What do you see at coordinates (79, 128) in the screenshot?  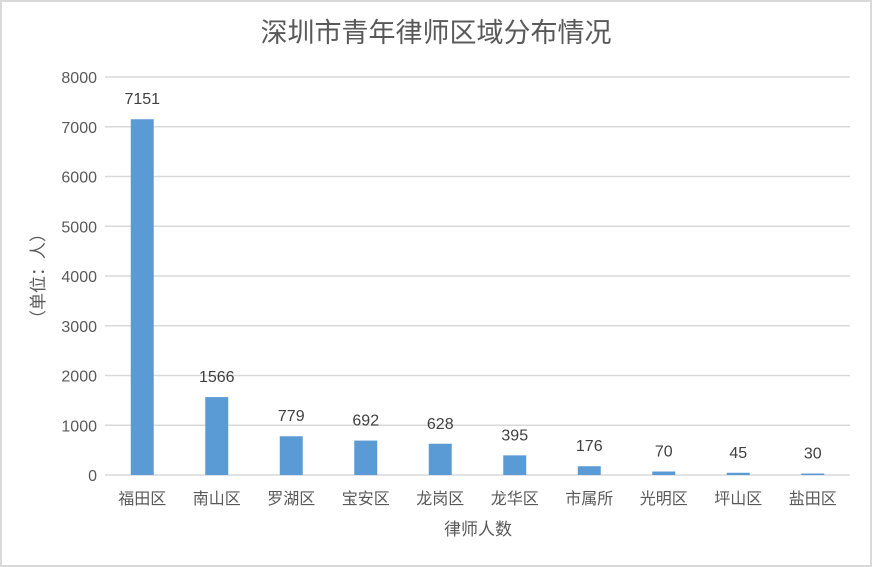 I see `y-tick-label: 7000` at bounding box center [79, 128].